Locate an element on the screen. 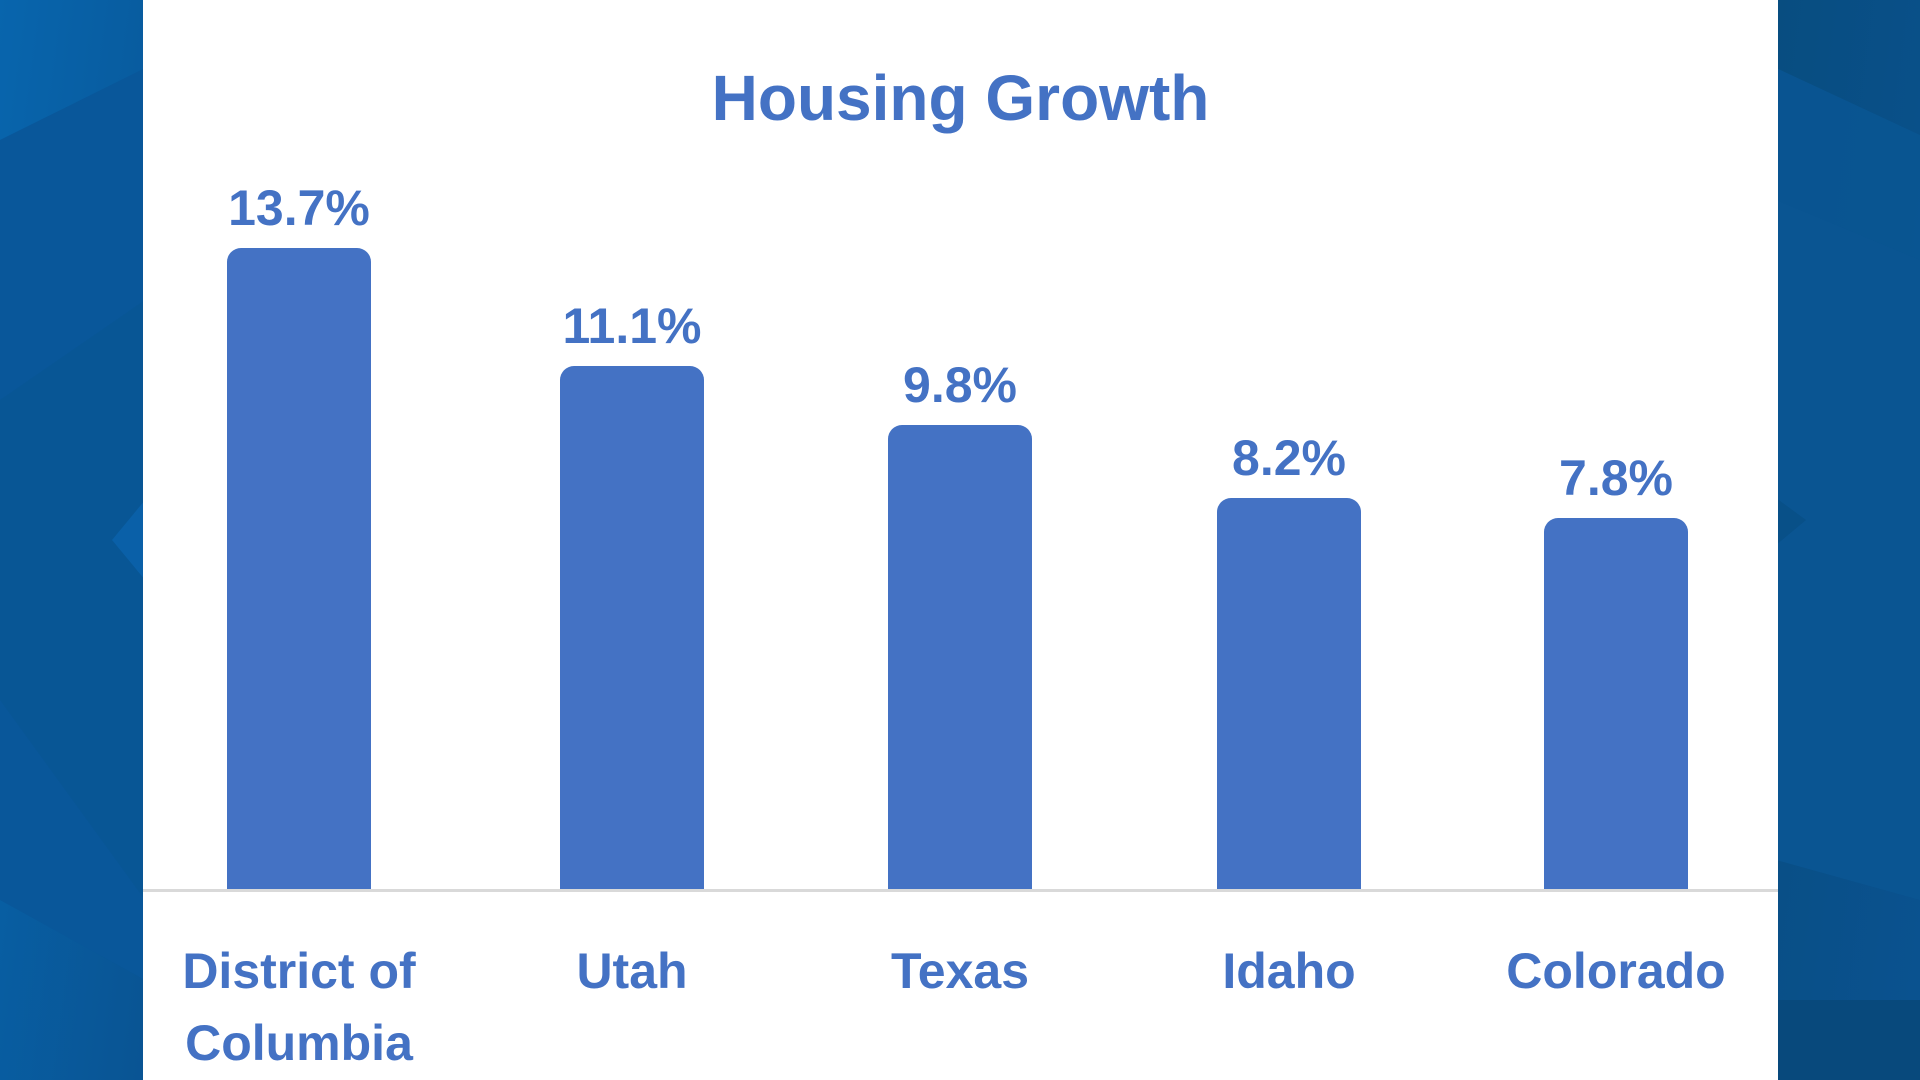 This screenshot has height=1080, width=1920. bar-utah is located at coordinates (632, 628).